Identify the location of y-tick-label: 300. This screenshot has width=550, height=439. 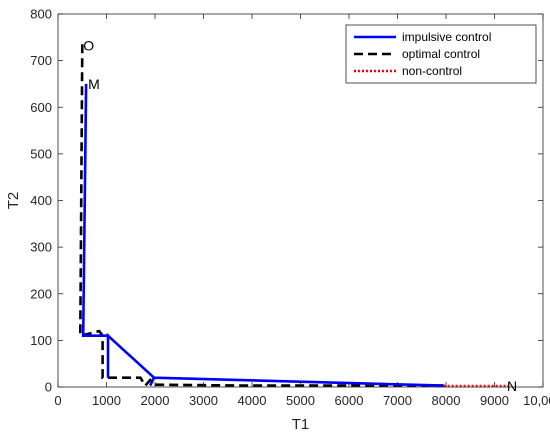
(41, 247).